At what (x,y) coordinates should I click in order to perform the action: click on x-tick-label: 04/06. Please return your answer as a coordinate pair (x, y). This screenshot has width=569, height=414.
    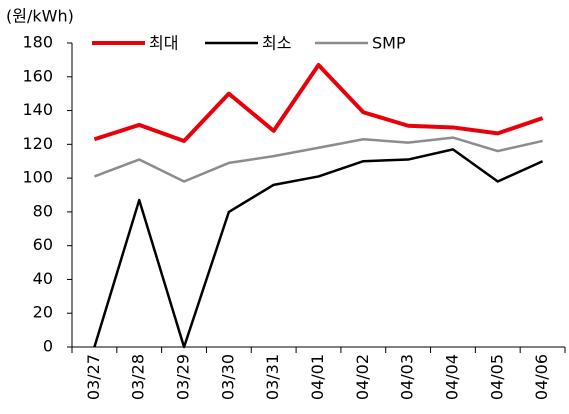
    Looking at the image, I should click on (541, 377).